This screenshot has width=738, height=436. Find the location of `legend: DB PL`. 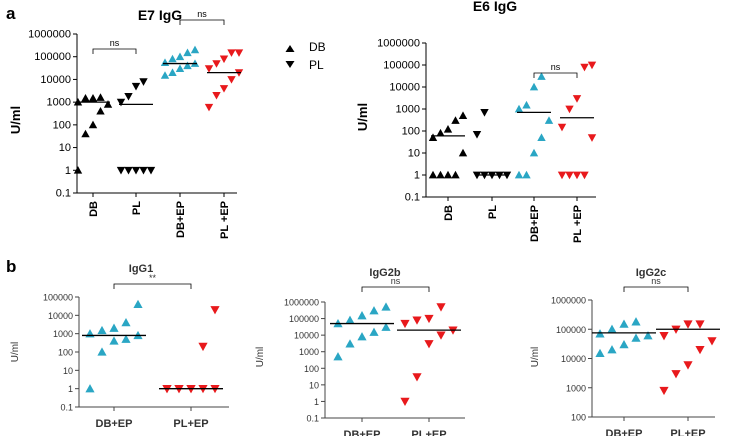

legend: DB PL is located at coordinates (305, 56).